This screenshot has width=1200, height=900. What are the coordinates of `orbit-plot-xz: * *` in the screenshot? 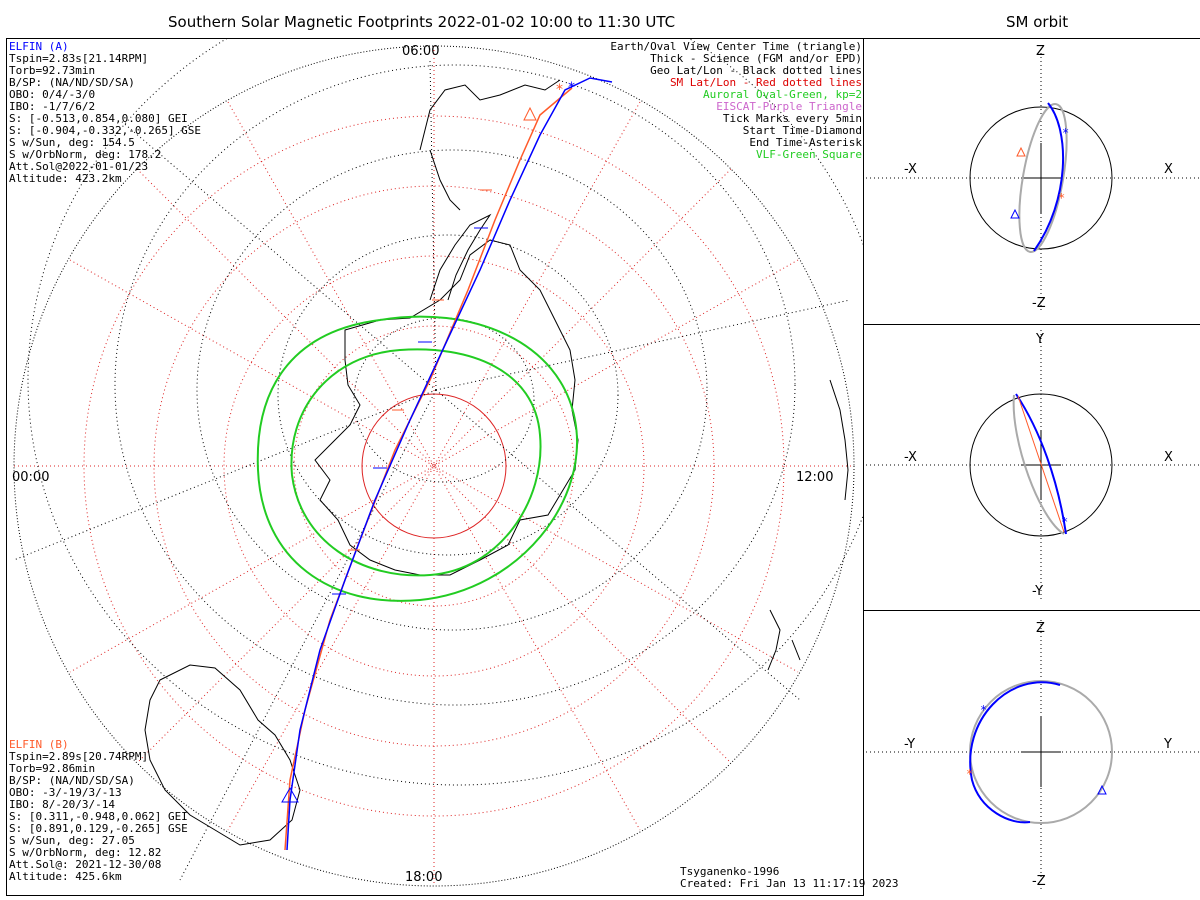 It's located at (1033, 177).